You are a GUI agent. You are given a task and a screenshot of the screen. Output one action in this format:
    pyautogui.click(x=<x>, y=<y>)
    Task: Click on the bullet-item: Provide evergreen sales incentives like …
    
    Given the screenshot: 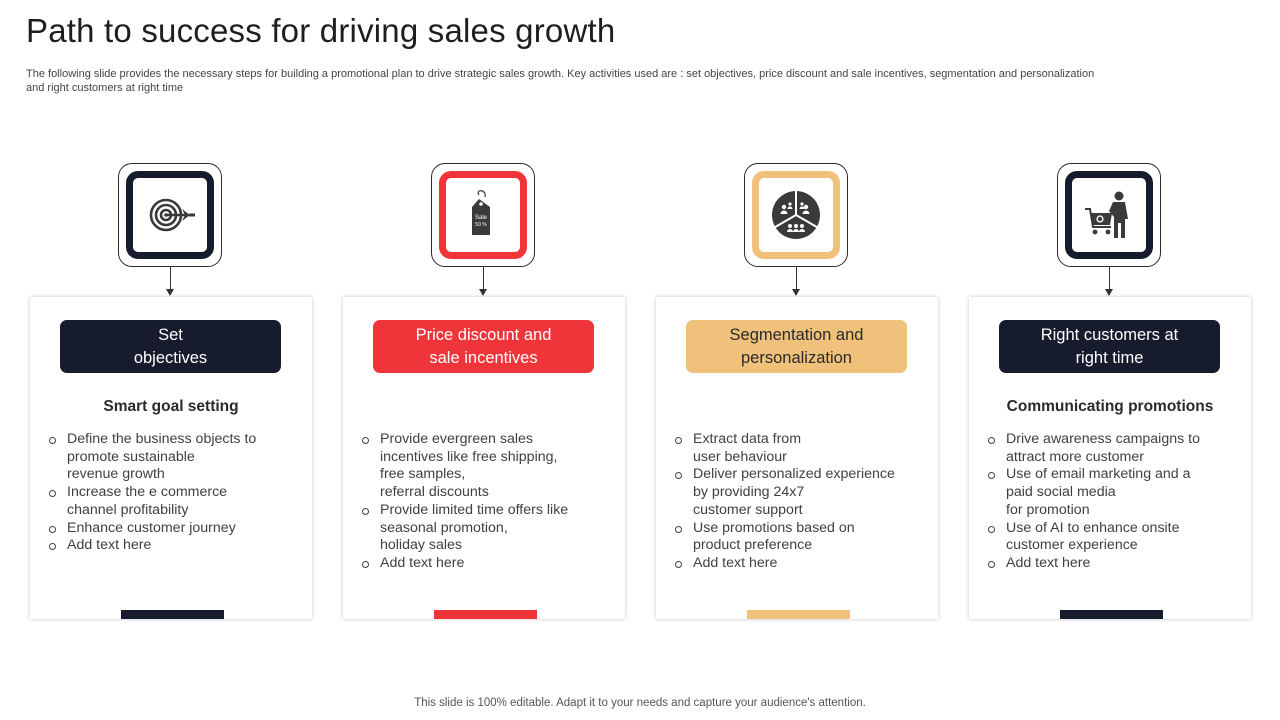 What is the action you would take?
    pyautogui.click(x=487, y=466)
    